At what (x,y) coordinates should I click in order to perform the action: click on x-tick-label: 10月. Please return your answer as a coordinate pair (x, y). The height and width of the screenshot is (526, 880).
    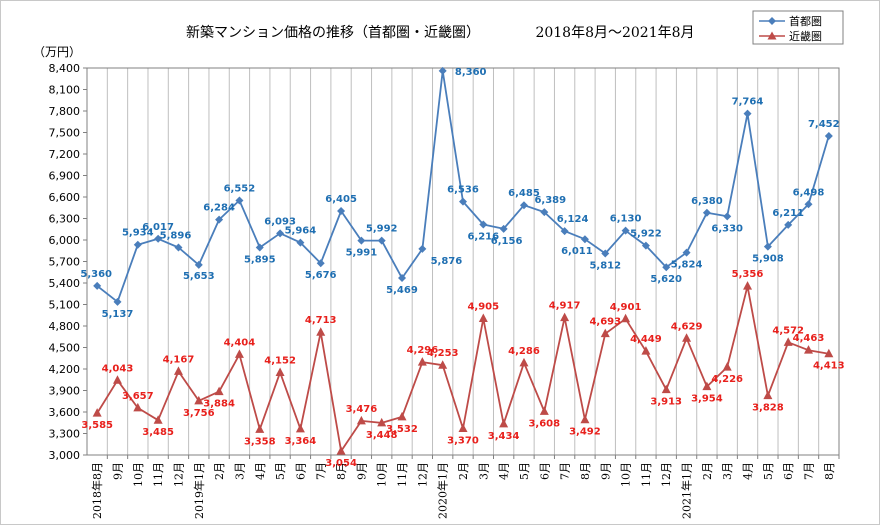
    Looking at the image, I should click on (626, 474).